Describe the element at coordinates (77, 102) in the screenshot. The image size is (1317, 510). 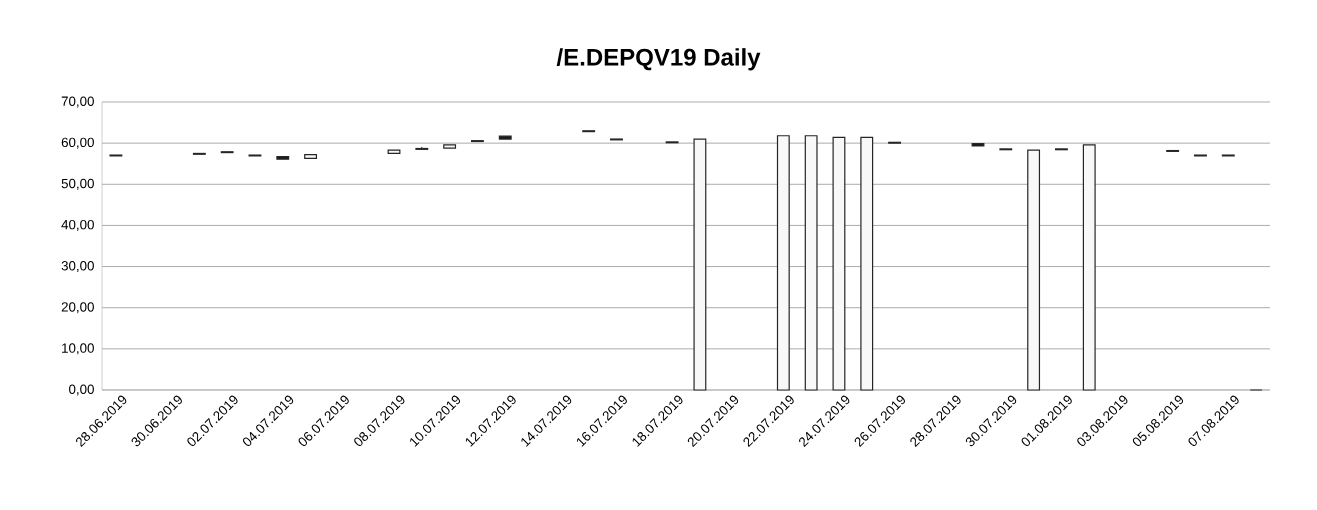
I see `y-tick-label: 70,00` at that location.